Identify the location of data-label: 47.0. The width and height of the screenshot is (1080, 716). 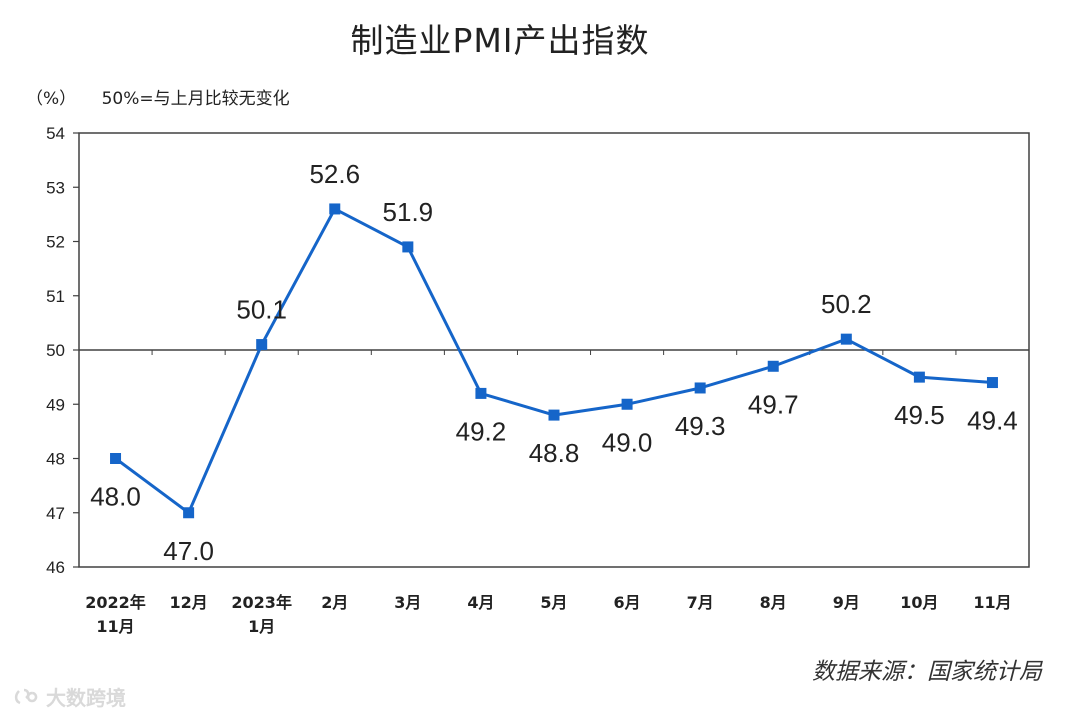
(188, 551).